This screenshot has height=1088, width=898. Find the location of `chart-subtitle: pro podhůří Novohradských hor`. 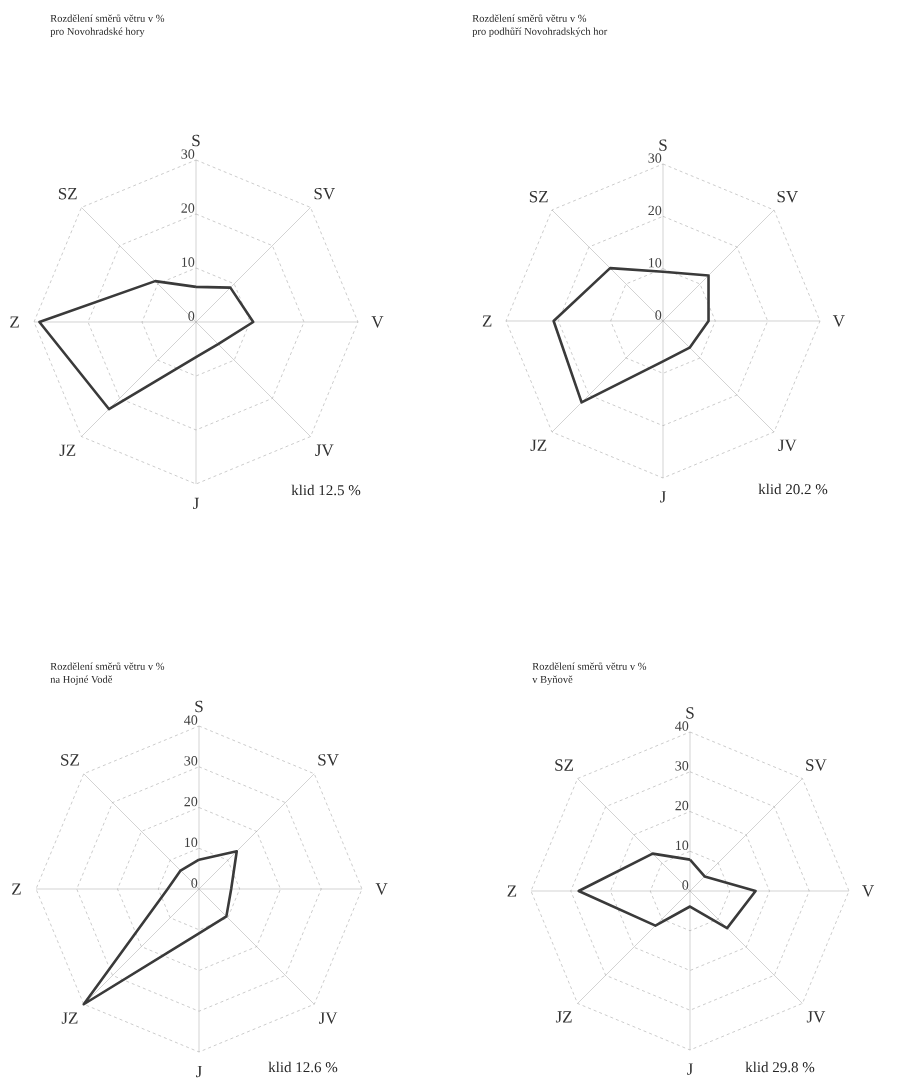

chart-subtitle: pro podhůří Novohradských hor is located at coordinates (540, 32).